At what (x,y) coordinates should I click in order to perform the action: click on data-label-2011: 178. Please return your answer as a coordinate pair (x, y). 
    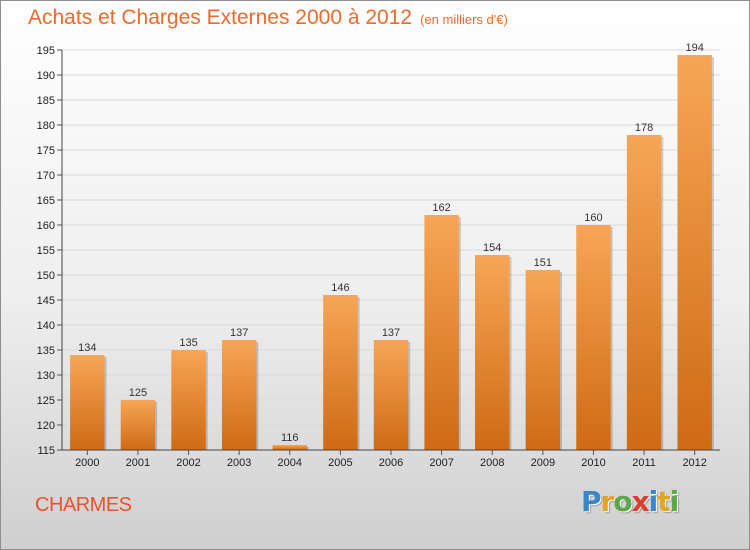
    Looking at the image, I should click on (644, 128).